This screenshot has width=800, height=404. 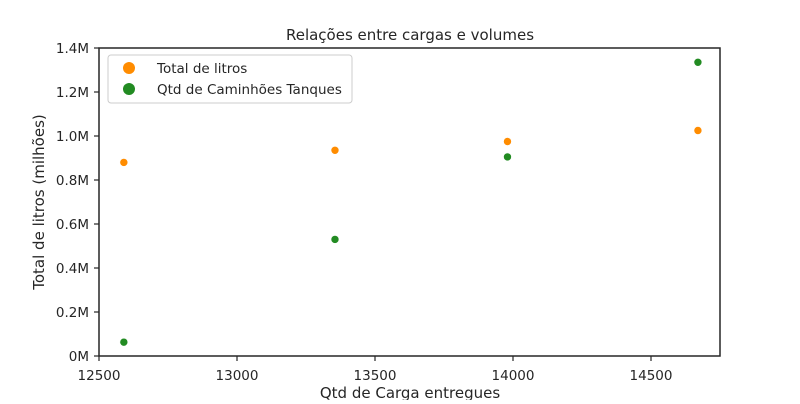 What do you see at coordinates (410, 35) in the screenshot?
I see `chart-title: Relações entre cargas e volumes` at bounding box center [410, 35].